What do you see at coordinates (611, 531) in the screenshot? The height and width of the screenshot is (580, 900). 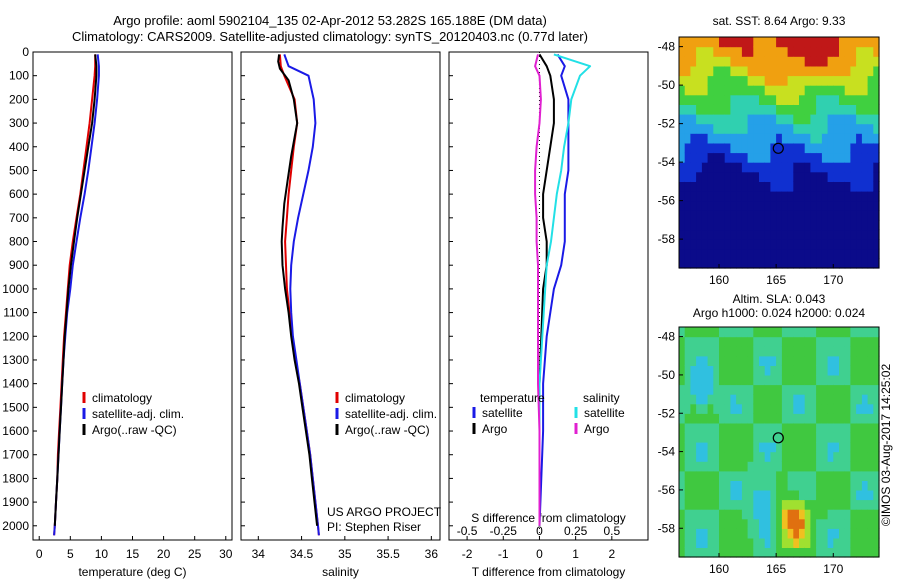 I see `x-tick-label-secondary: 0.5` at bounding box center [611, 531].